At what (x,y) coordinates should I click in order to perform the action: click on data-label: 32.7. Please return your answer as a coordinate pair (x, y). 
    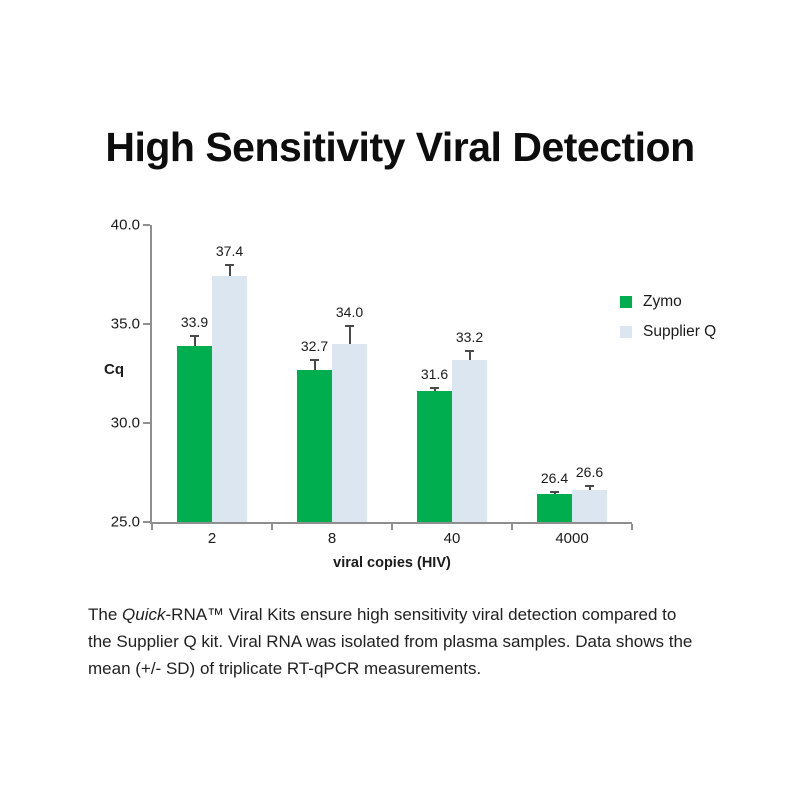
    Looking at the image, I should click on (314, 345).